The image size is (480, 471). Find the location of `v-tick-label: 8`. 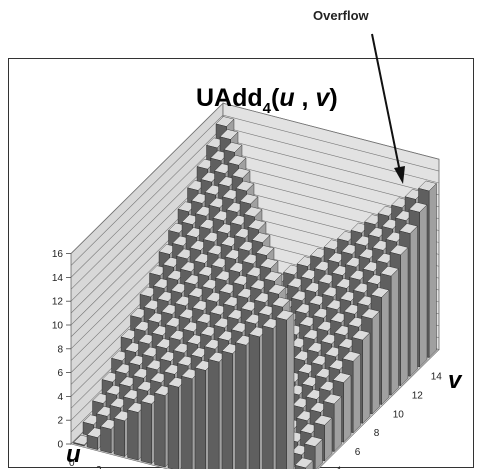

v-tick-label: 8 is located at coordinates (377, 433).